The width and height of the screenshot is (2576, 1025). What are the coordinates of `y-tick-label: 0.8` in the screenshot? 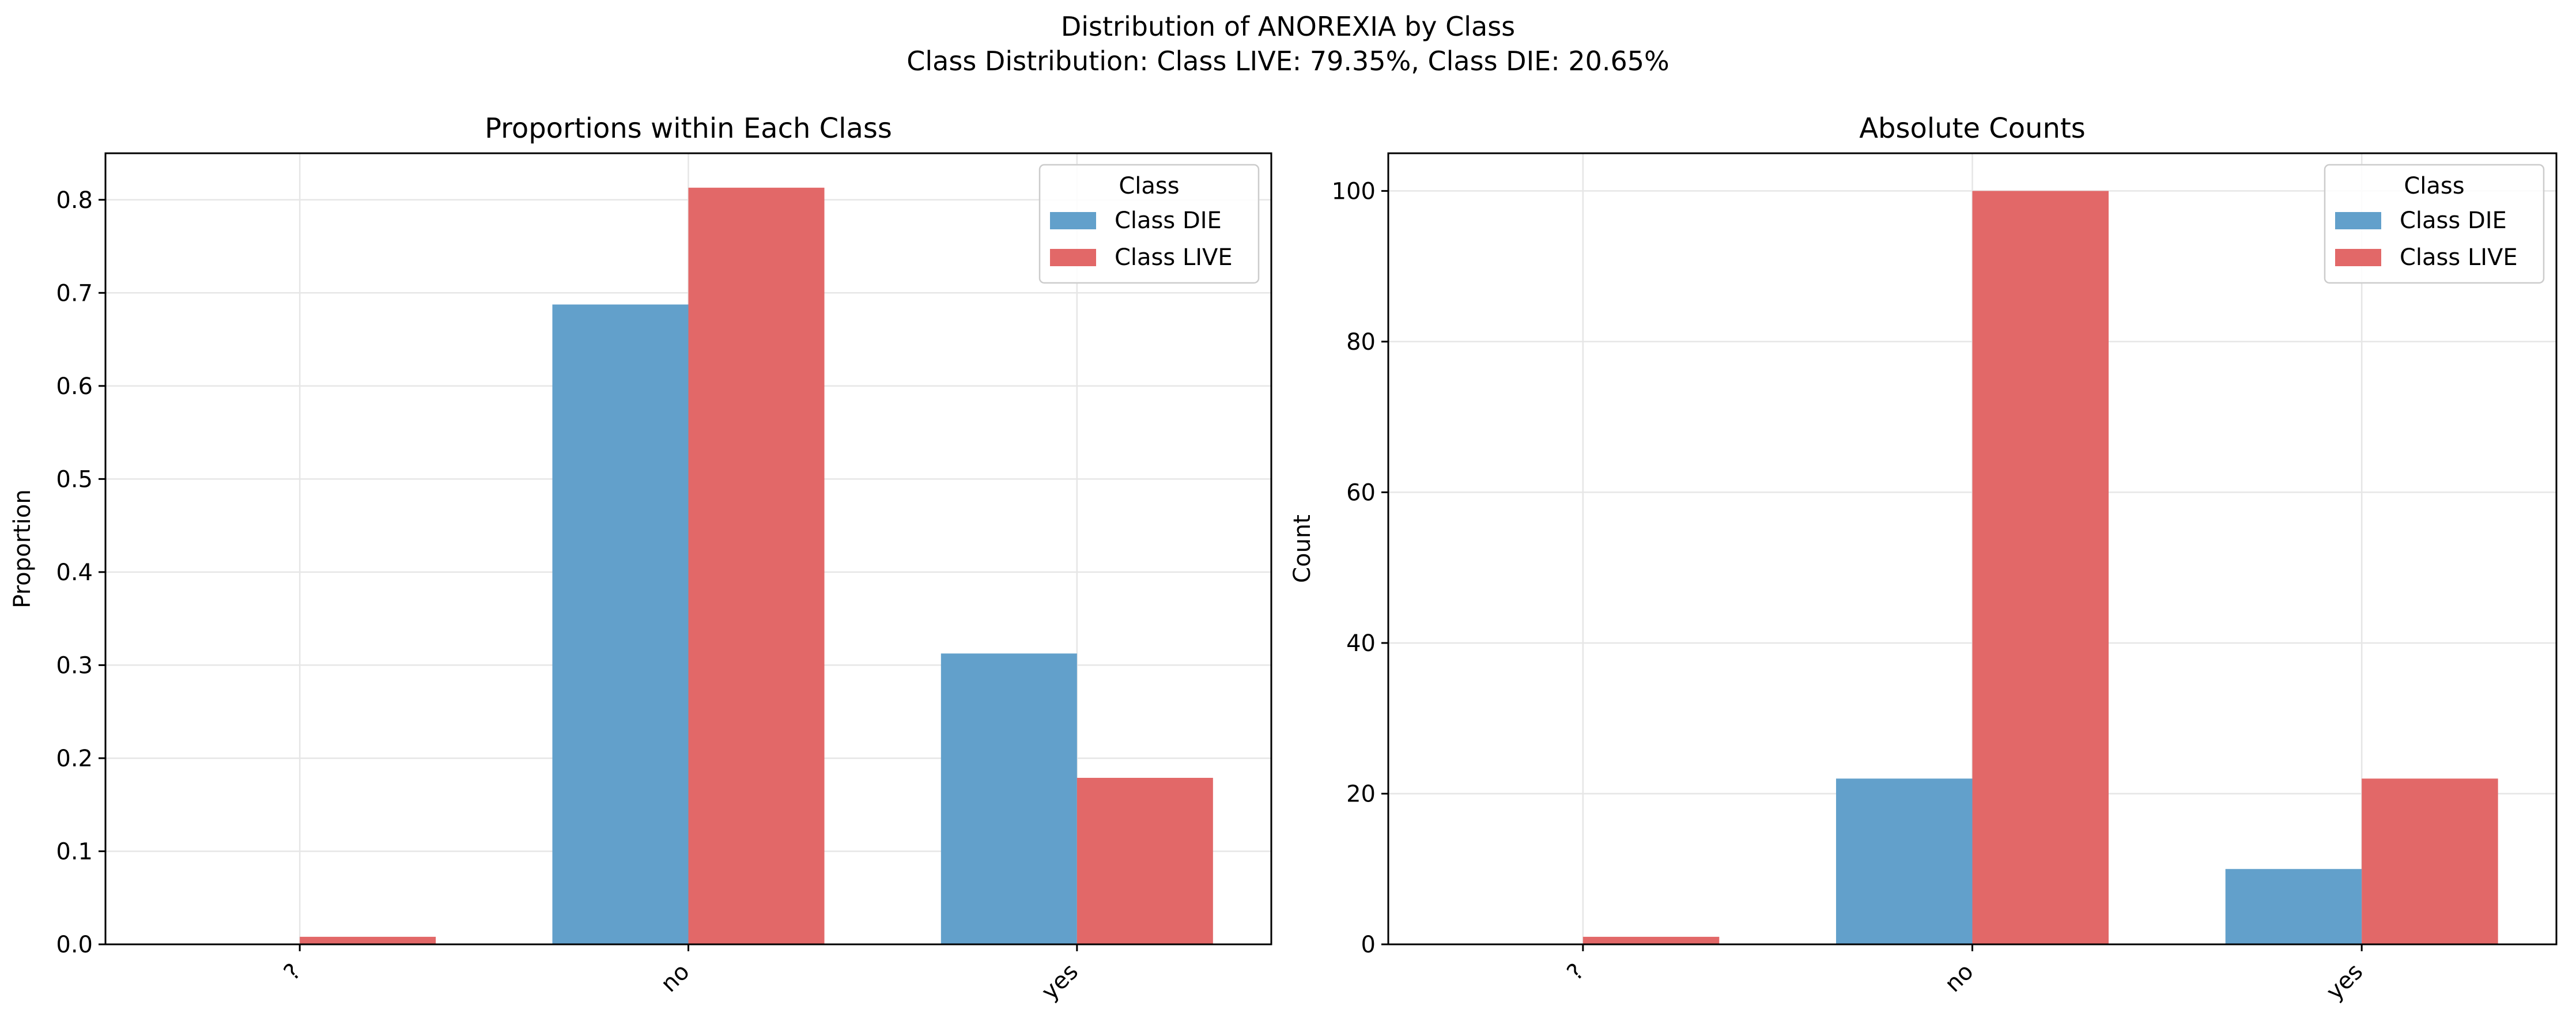 It's located at (75, 200).